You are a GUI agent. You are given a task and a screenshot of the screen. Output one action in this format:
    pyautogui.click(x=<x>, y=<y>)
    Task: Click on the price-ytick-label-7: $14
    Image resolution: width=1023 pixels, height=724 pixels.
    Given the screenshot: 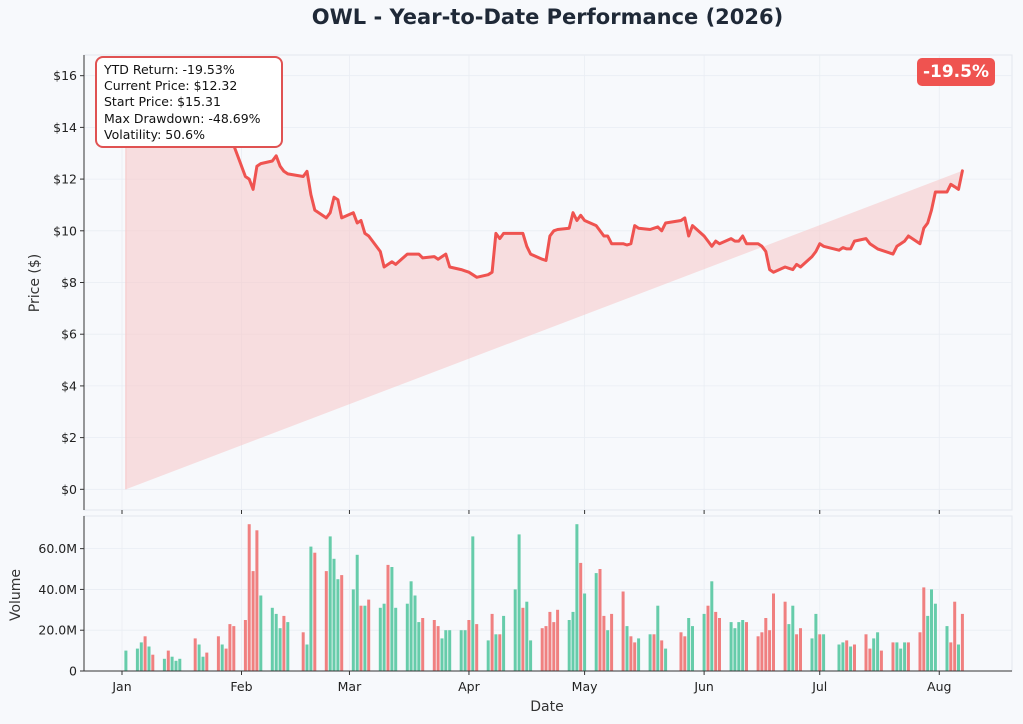 What is the action you would take?
    pyautogui.click(x=65, y=127)
    